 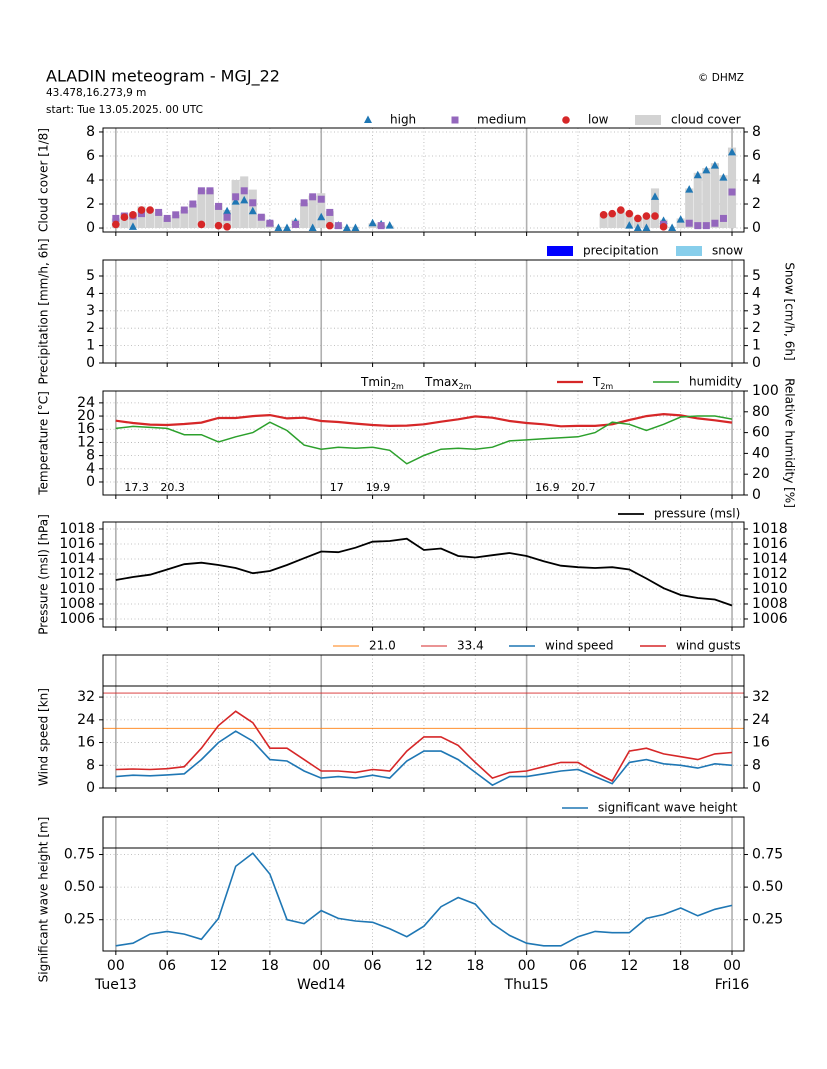 What do you see at coordinates (79, 887) in the screenshot?
I see `y-tick-label: 0.50` at bounding box center [79, 887].